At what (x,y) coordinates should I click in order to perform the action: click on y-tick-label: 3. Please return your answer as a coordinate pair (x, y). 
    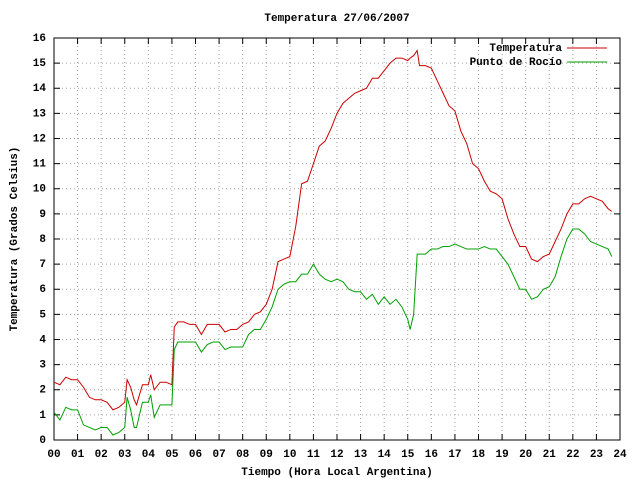
    Looking at the image, I should click on (42, 366).